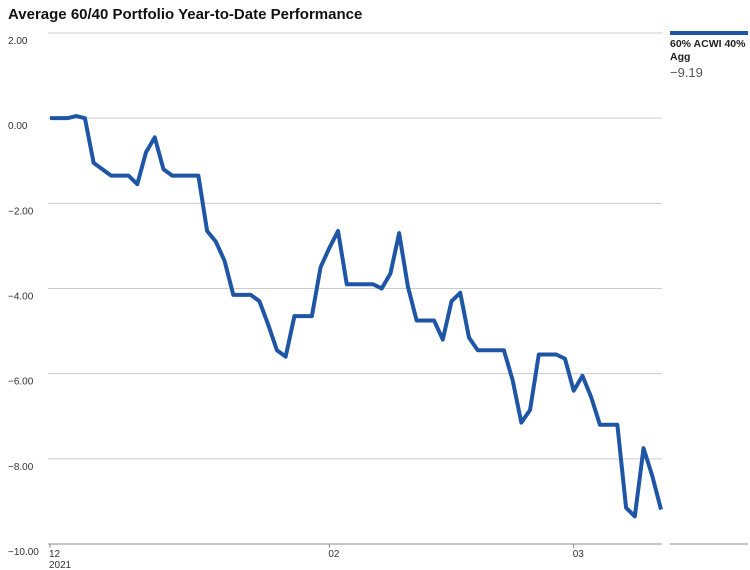 The height and width of the screenshot is (570, 750). Describe the element at coordinates (60, 565) in the screenshot. I see `x-year-label: 2021` at that location.